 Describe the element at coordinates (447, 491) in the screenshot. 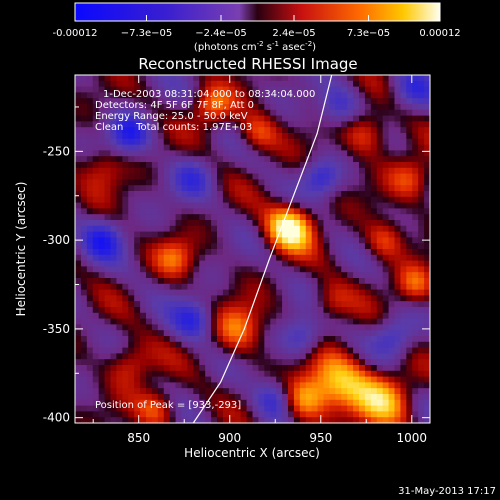

I see `date-stamp: 31-May-2013 17:17` at that location.